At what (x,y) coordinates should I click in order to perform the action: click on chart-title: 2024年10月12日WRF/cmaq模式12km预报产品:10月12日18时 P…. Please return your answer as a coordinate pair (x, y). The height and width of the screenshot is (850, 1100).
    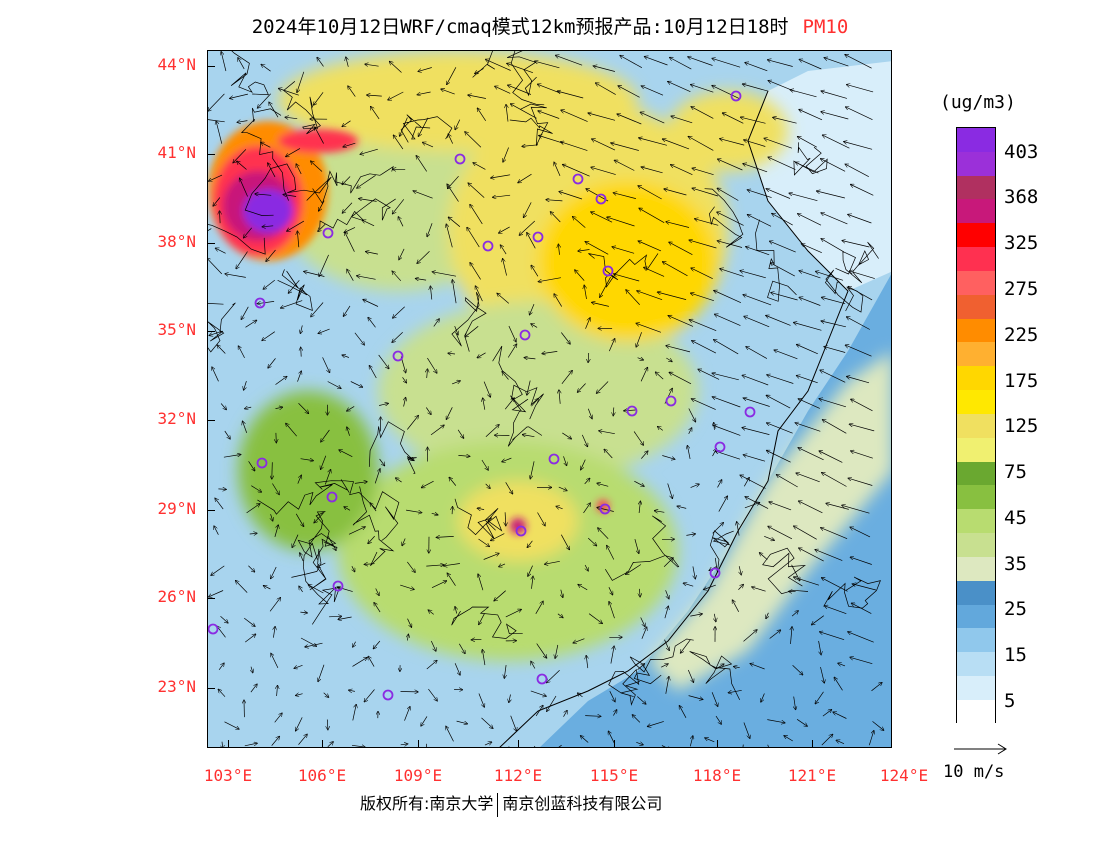
    Looking at the image, I should click on (550, 25).